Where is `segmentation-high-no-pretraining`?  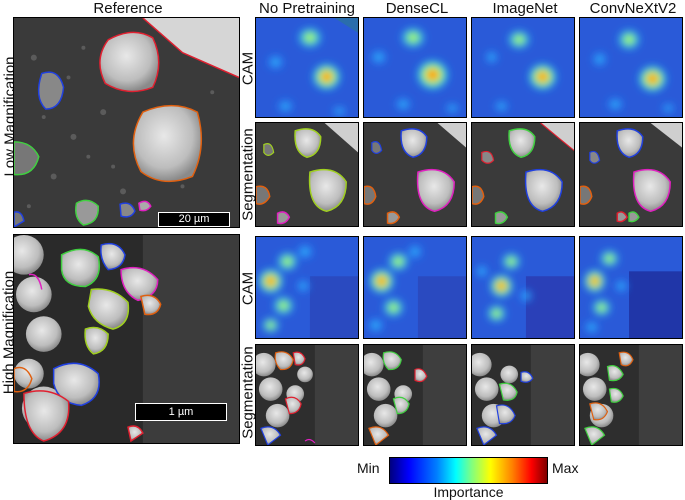
segmentation-high-no-pretraining is located at coordinates (307, 395).